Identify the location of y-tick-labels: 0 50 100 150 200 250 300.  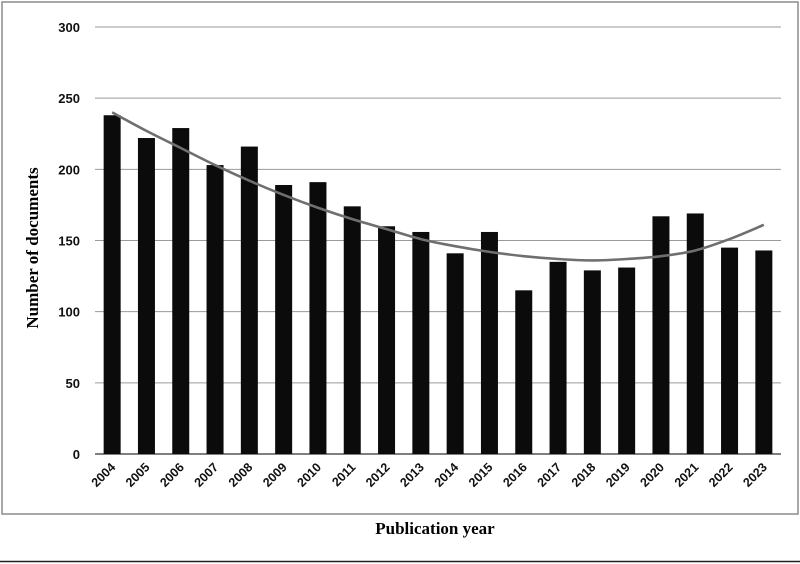
(69, 241).